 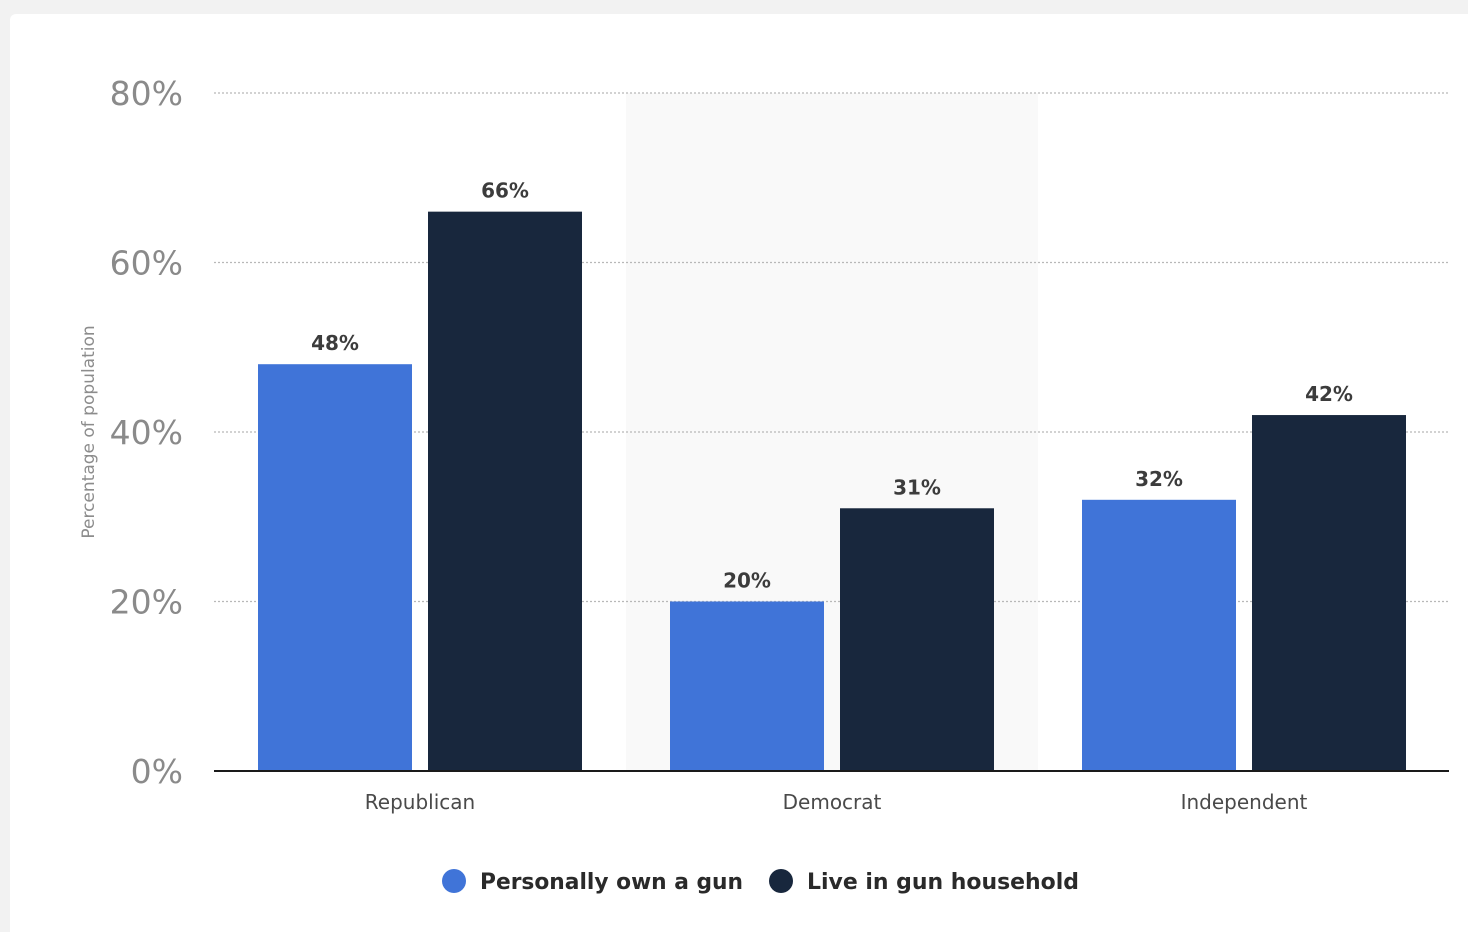 I want to click on bar-democrat-own, so click(x=747, y=686).